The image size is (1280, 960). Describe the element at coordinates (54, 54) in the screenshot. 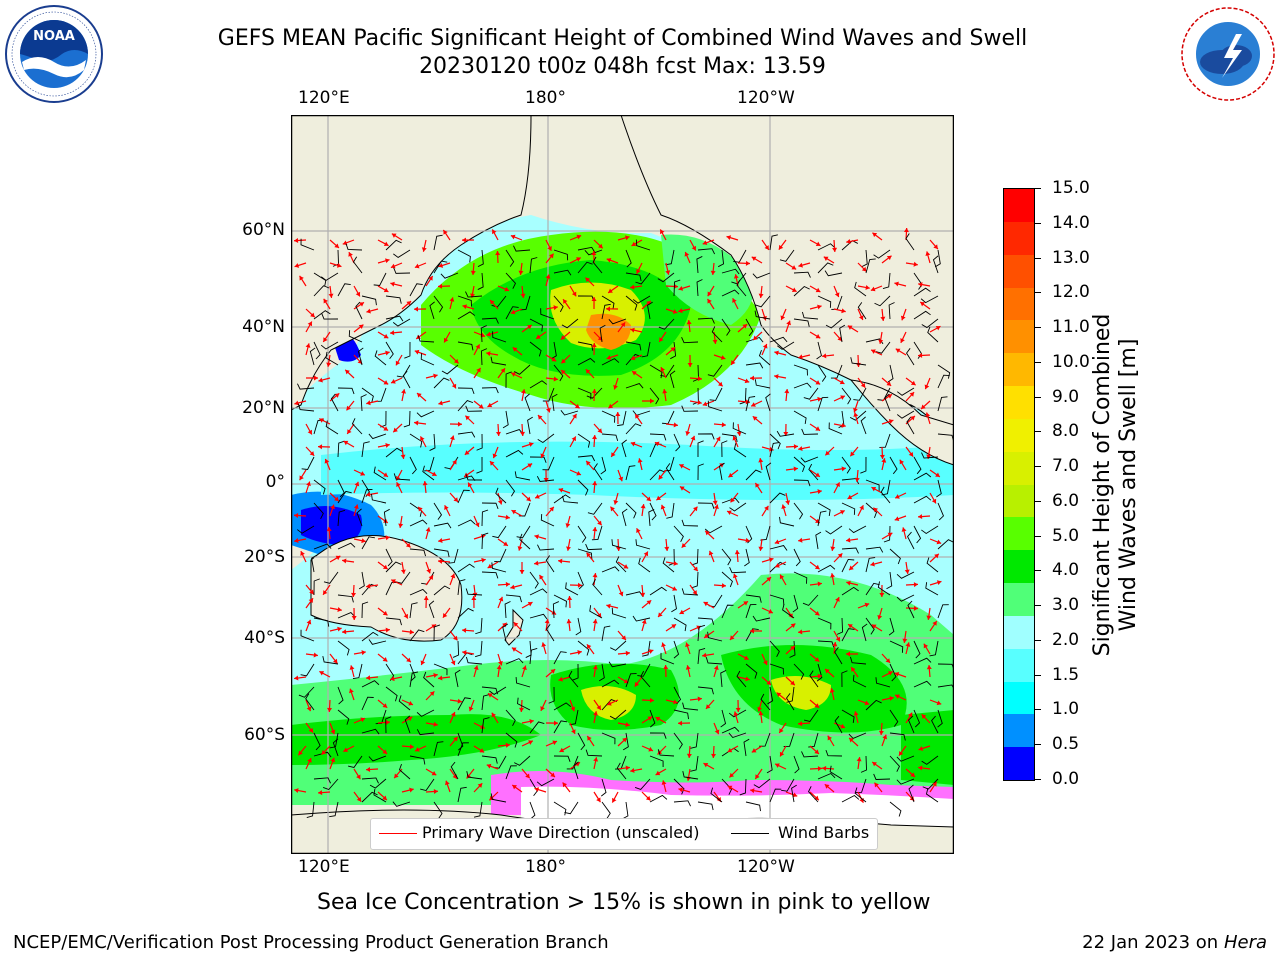

I see `noaa-logo: NOAA` at that location.